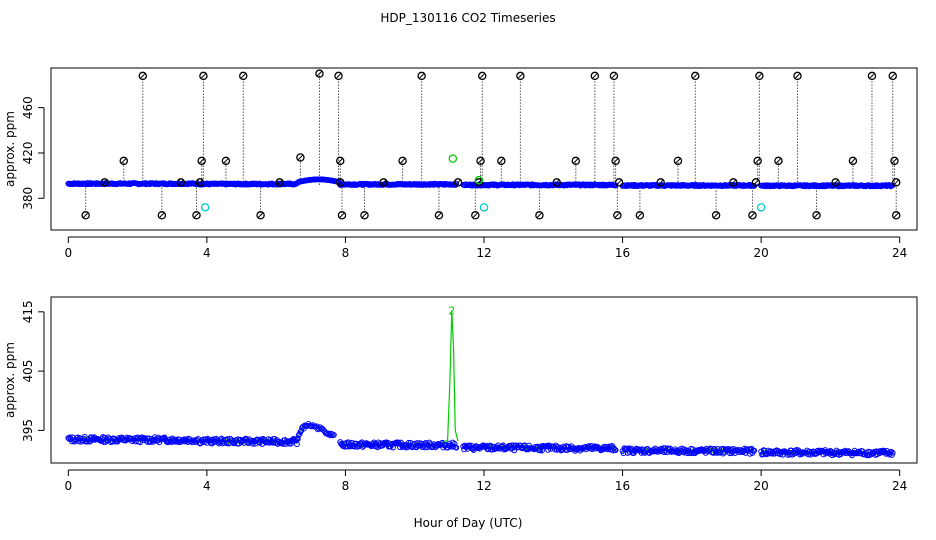 The height and width of the screenshot is (540, 936). What do you see at coordinates (28, 311) in the screenshot?
I see `y-tick-label: 415` at bounding box center [28, 311].